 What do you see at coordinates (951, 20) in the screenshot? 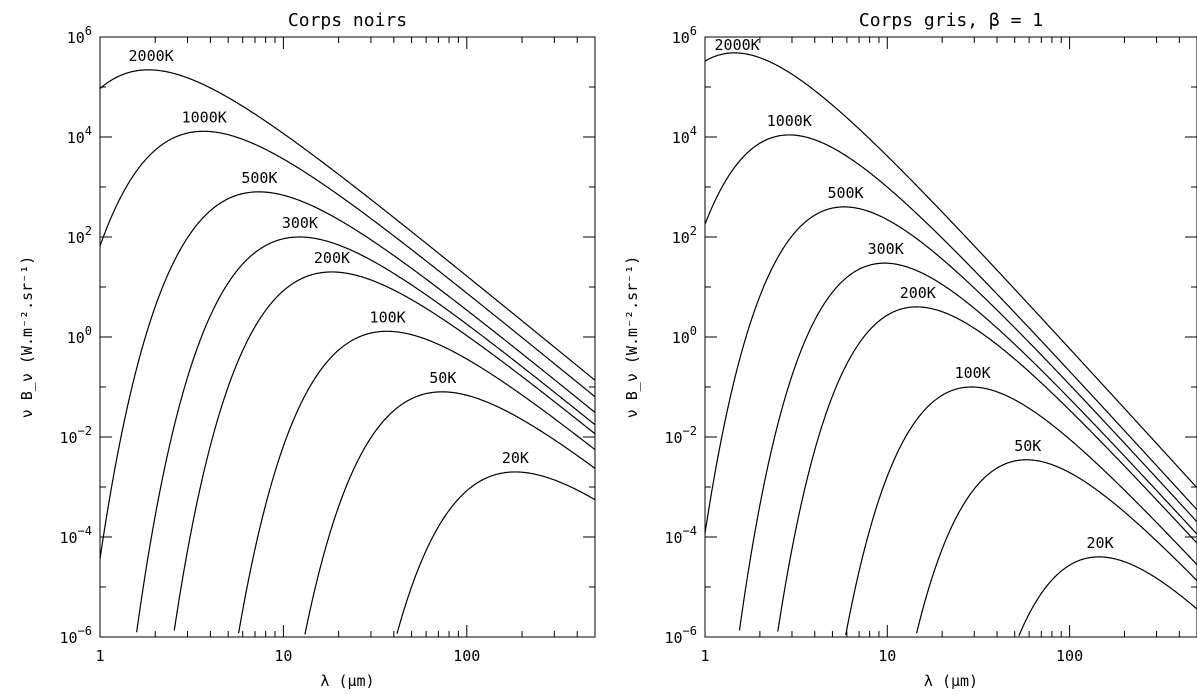
I see `chart-title: Corps gris, β = 1` at bounding box center [951, 20].